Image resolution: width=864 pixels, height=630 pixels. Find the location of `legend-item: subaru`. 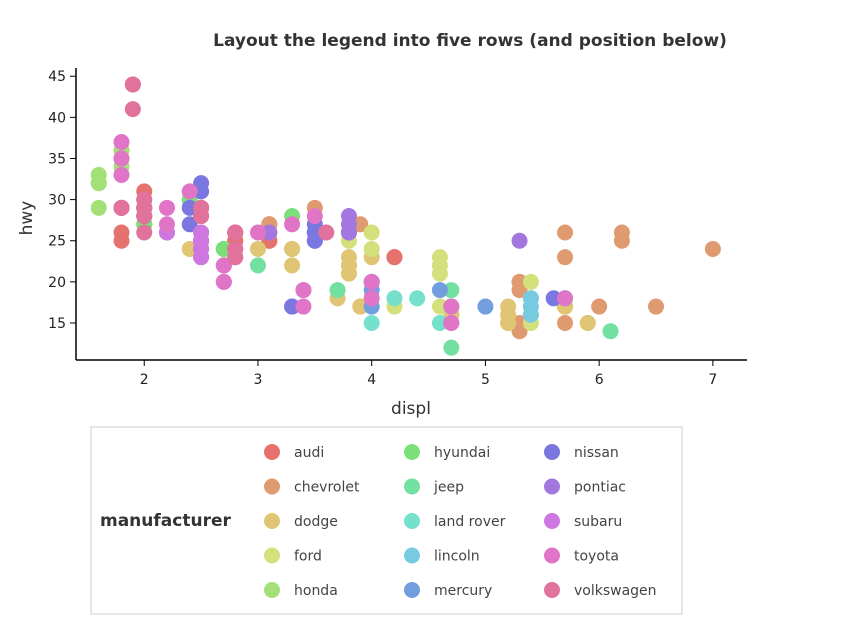

legend-item: subaru is located at coordinates (583, 521).